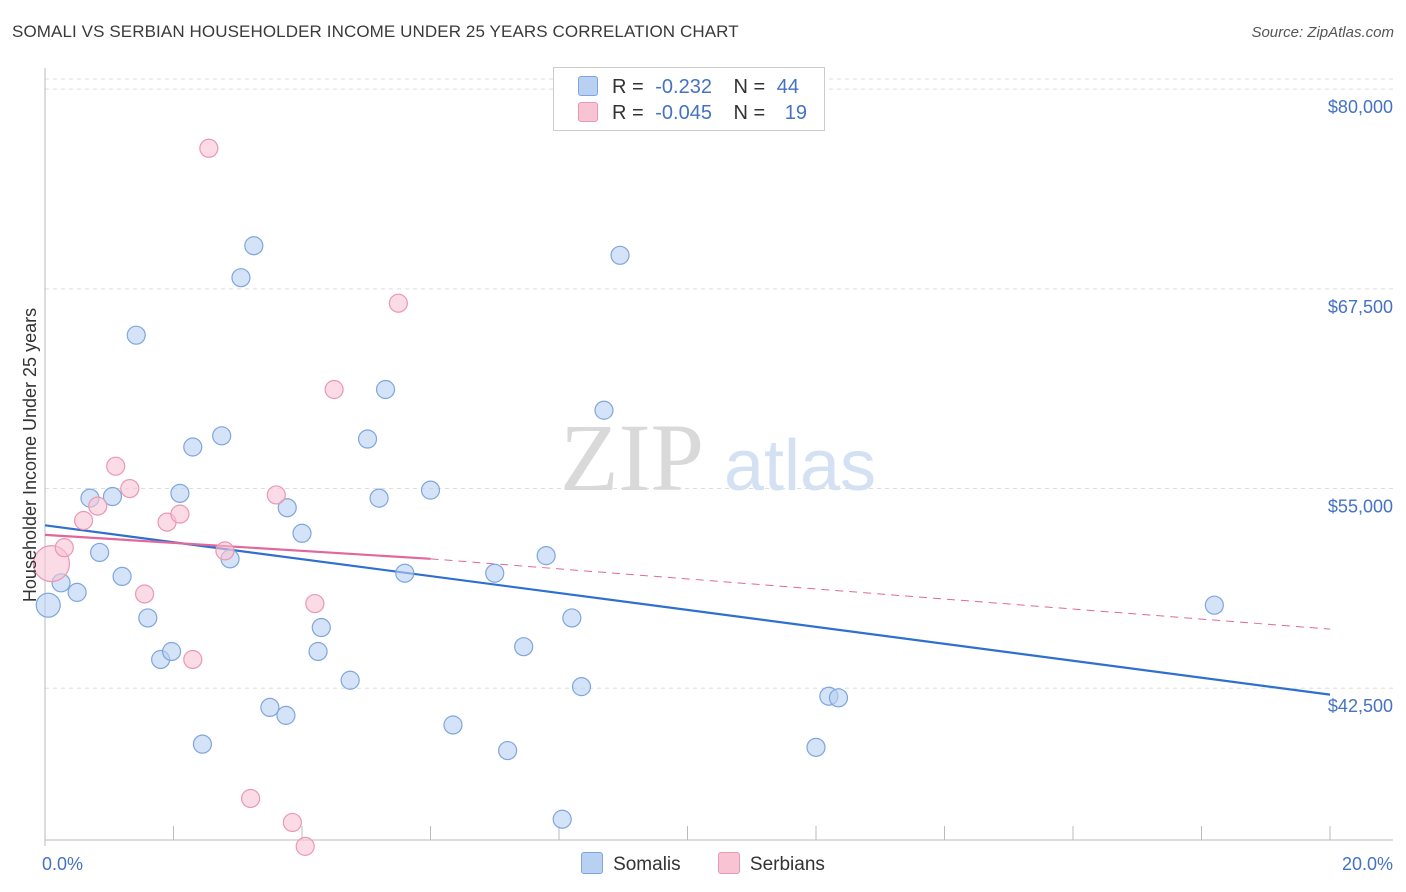  I want to click on legend-item-somalis: Somalis, so click(631, 864).